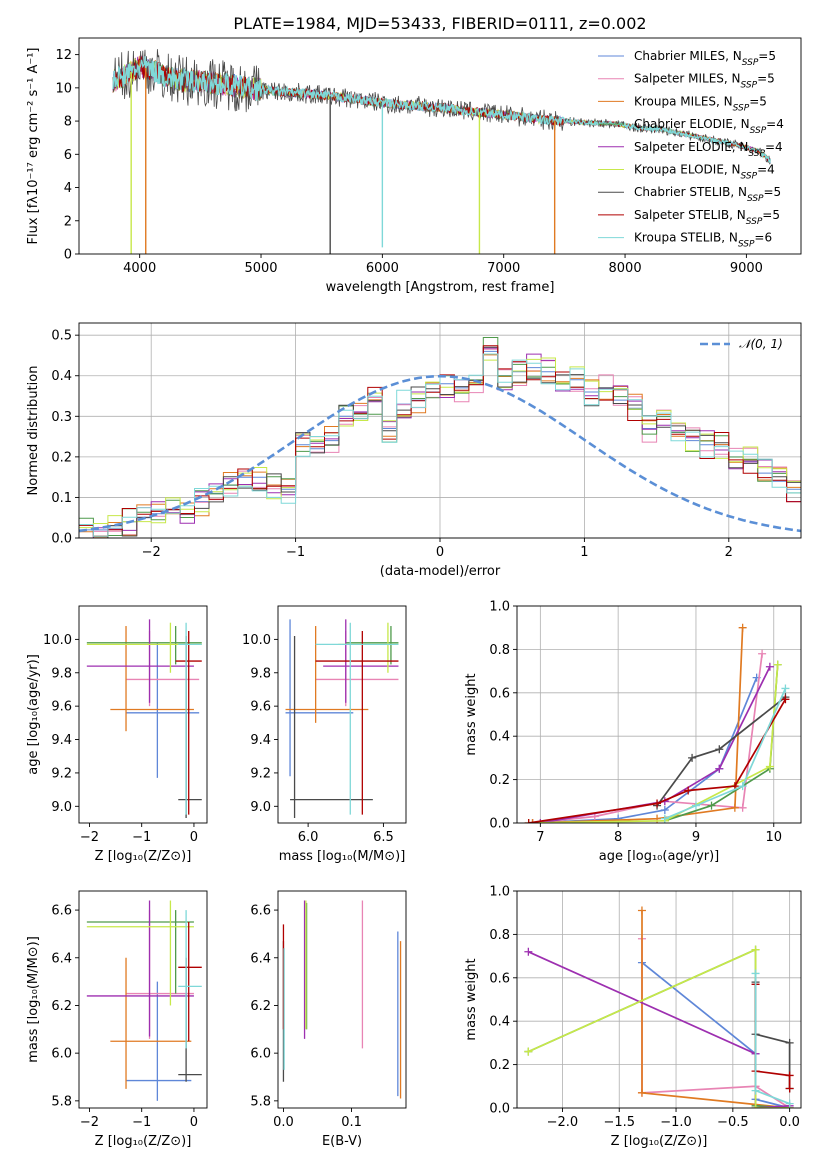  Describe the element at coordinates (57, 640) in the screenshot. I see `y-tick-label: 10.0` at that location.